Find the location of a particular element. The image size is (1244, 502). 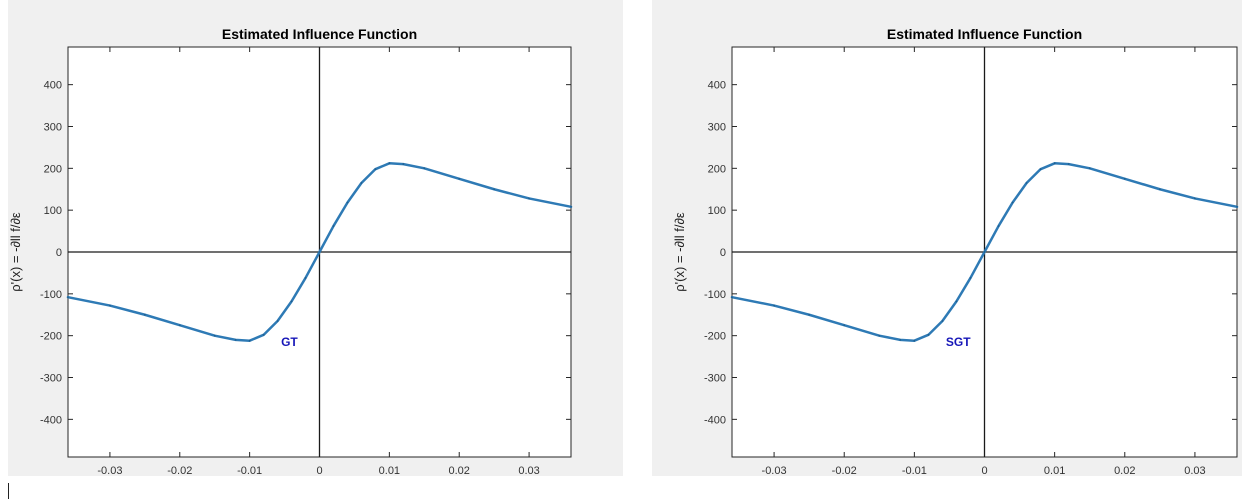

curve-annotation-label: GT is located at coordinates (289, 342).